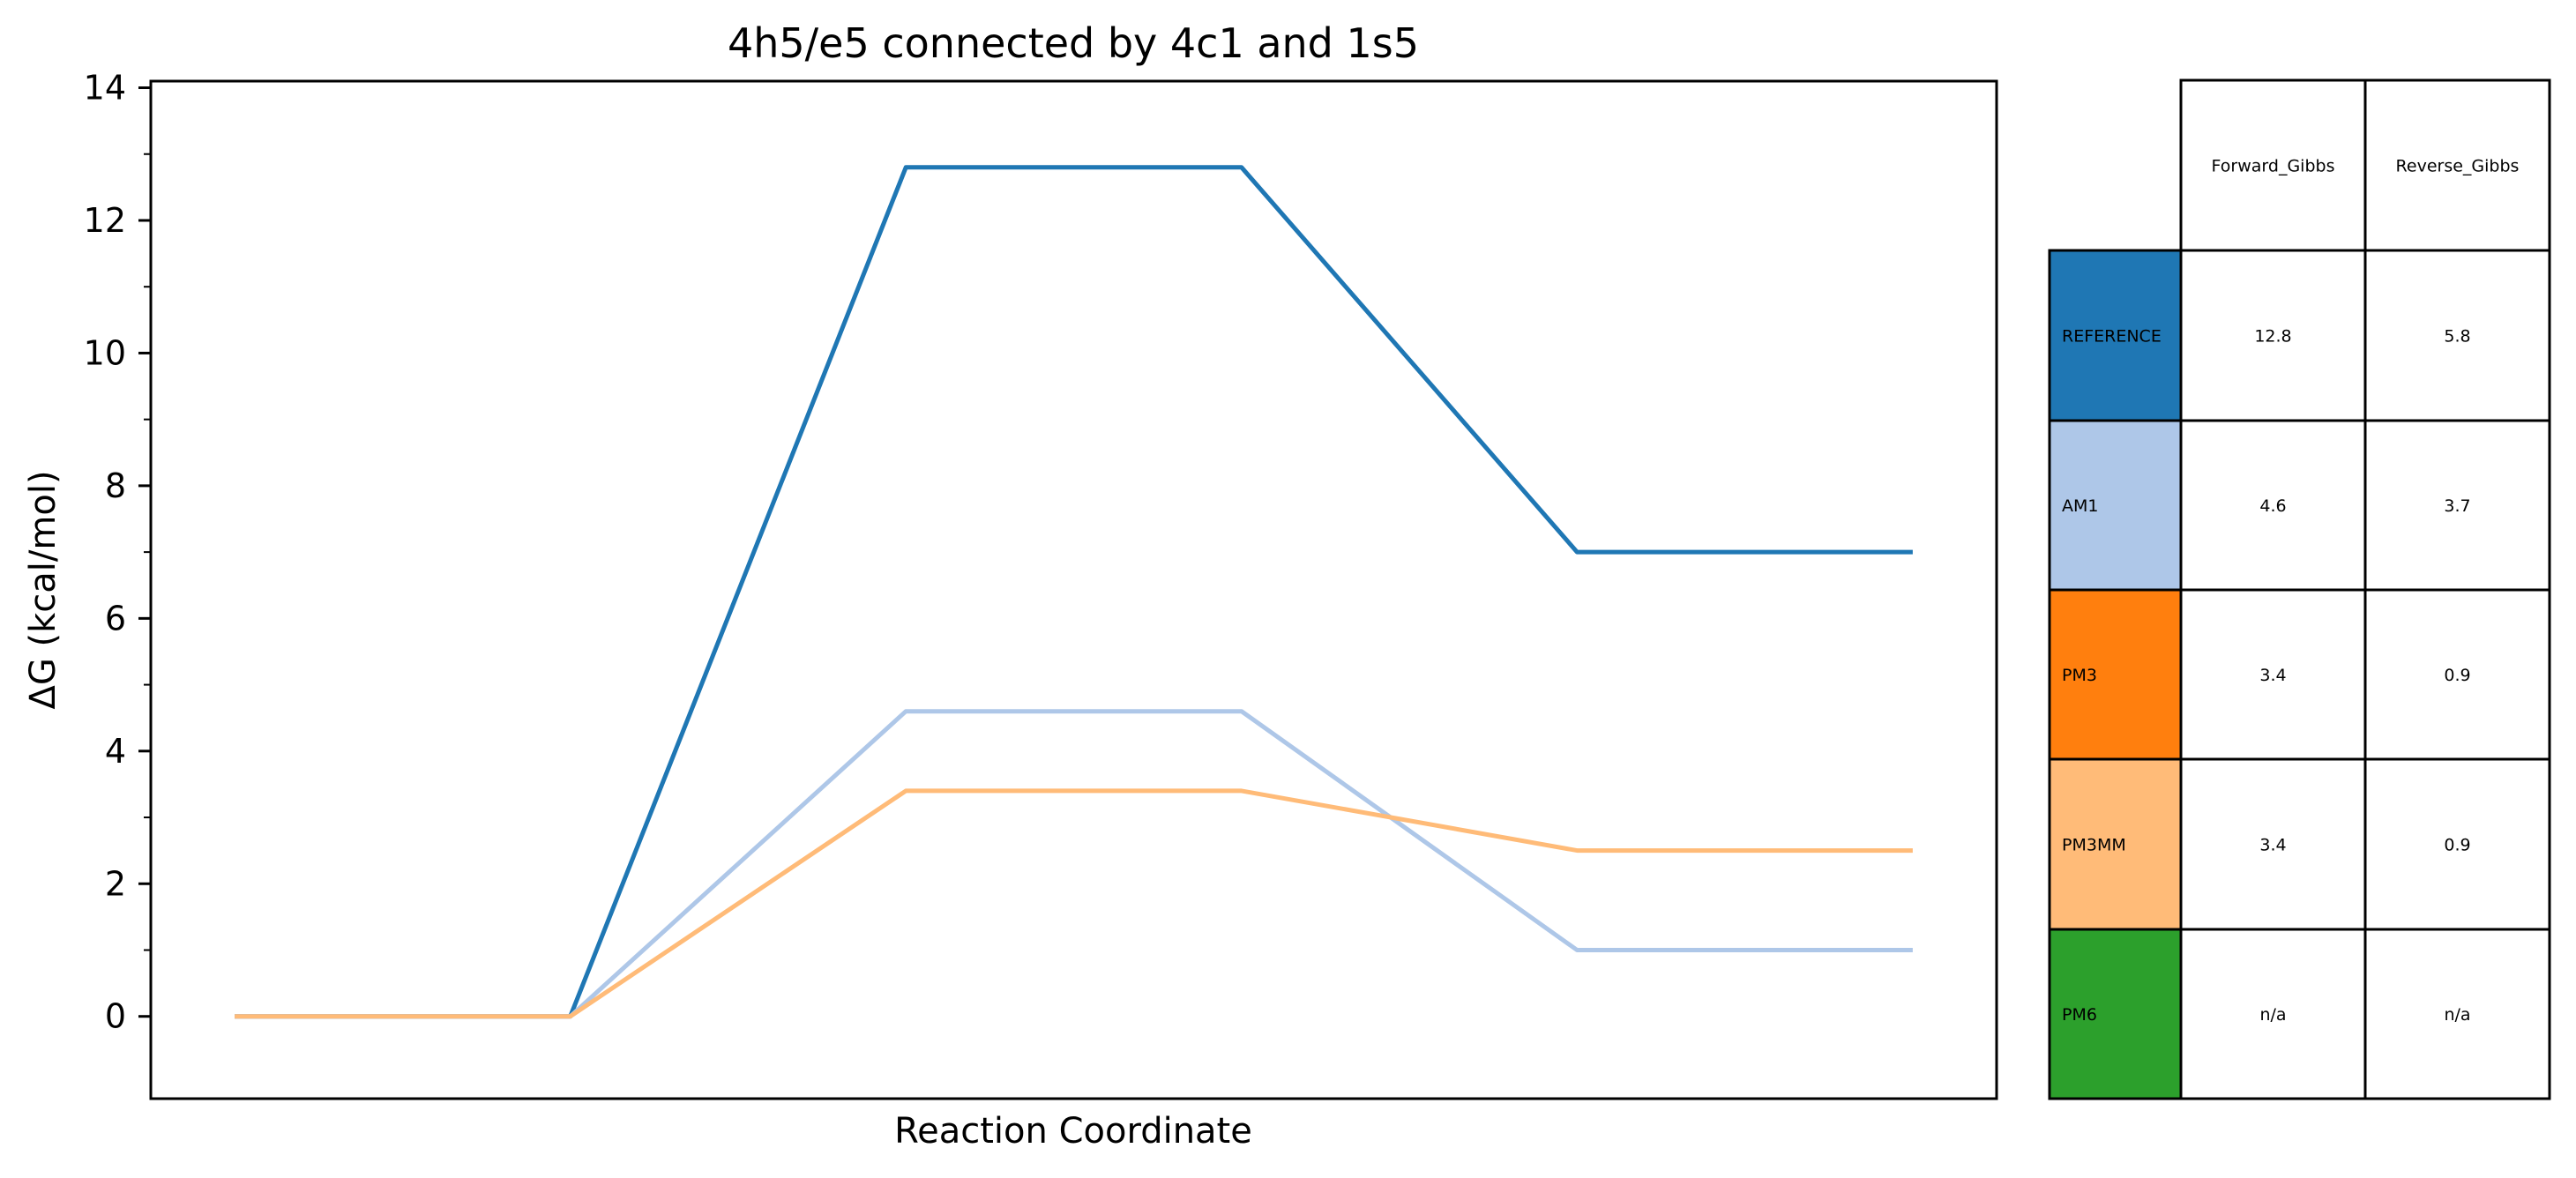 The height and width of the screenshot is (1178, 2576). I want to click on table-row: REFERENCE 12.8 5.8, so click(2299, 336).